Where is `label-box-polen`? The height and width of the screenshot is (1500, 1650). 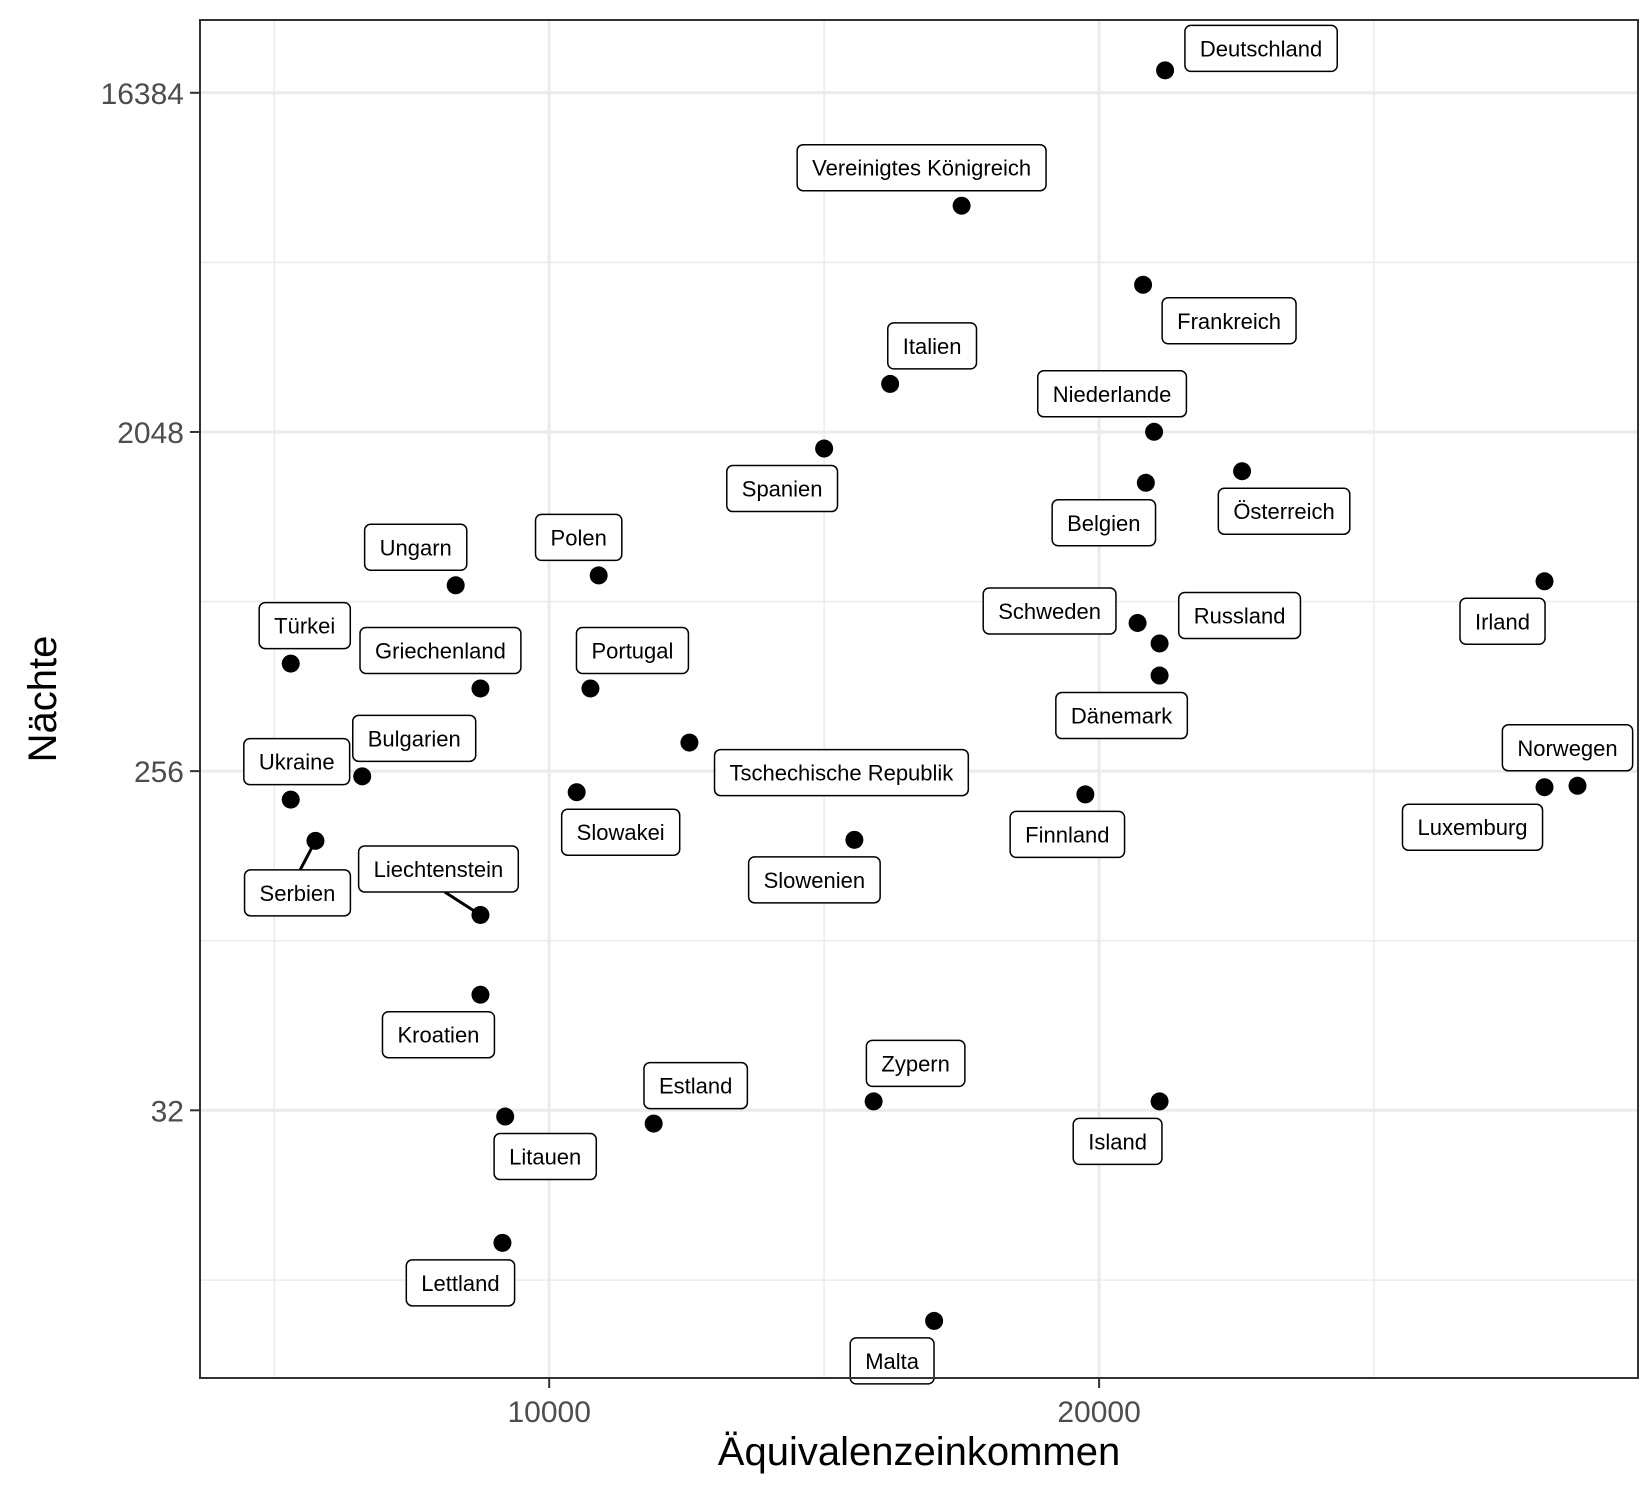 label-box-polen is located at coordinates (578, 537).